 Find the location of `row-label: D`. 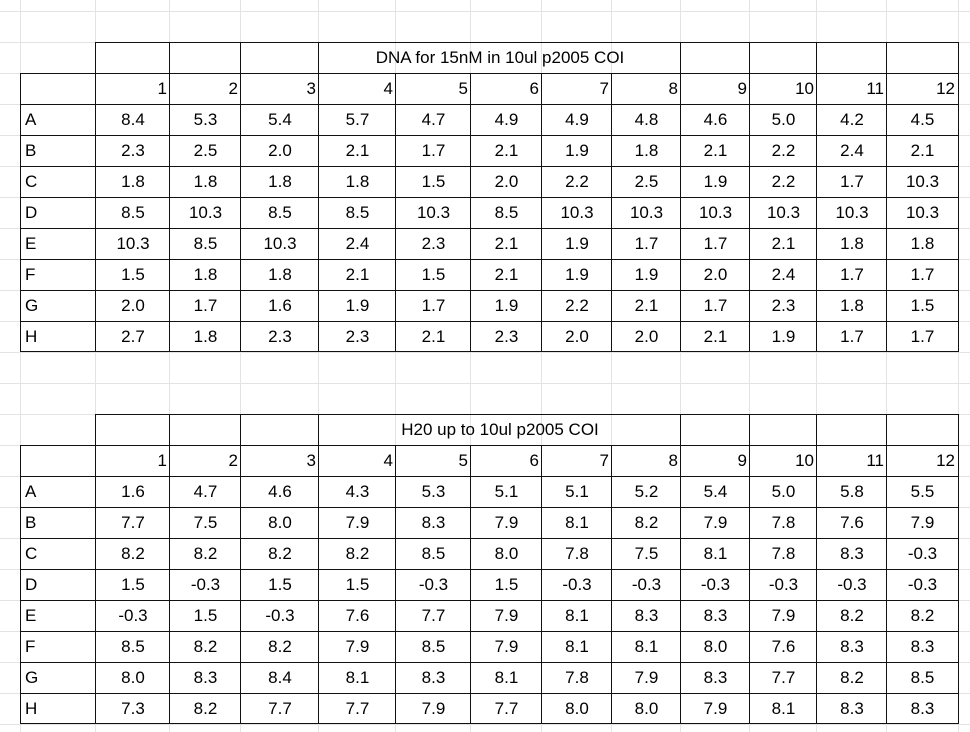

row-label: D is located at coordinates (58, 584).